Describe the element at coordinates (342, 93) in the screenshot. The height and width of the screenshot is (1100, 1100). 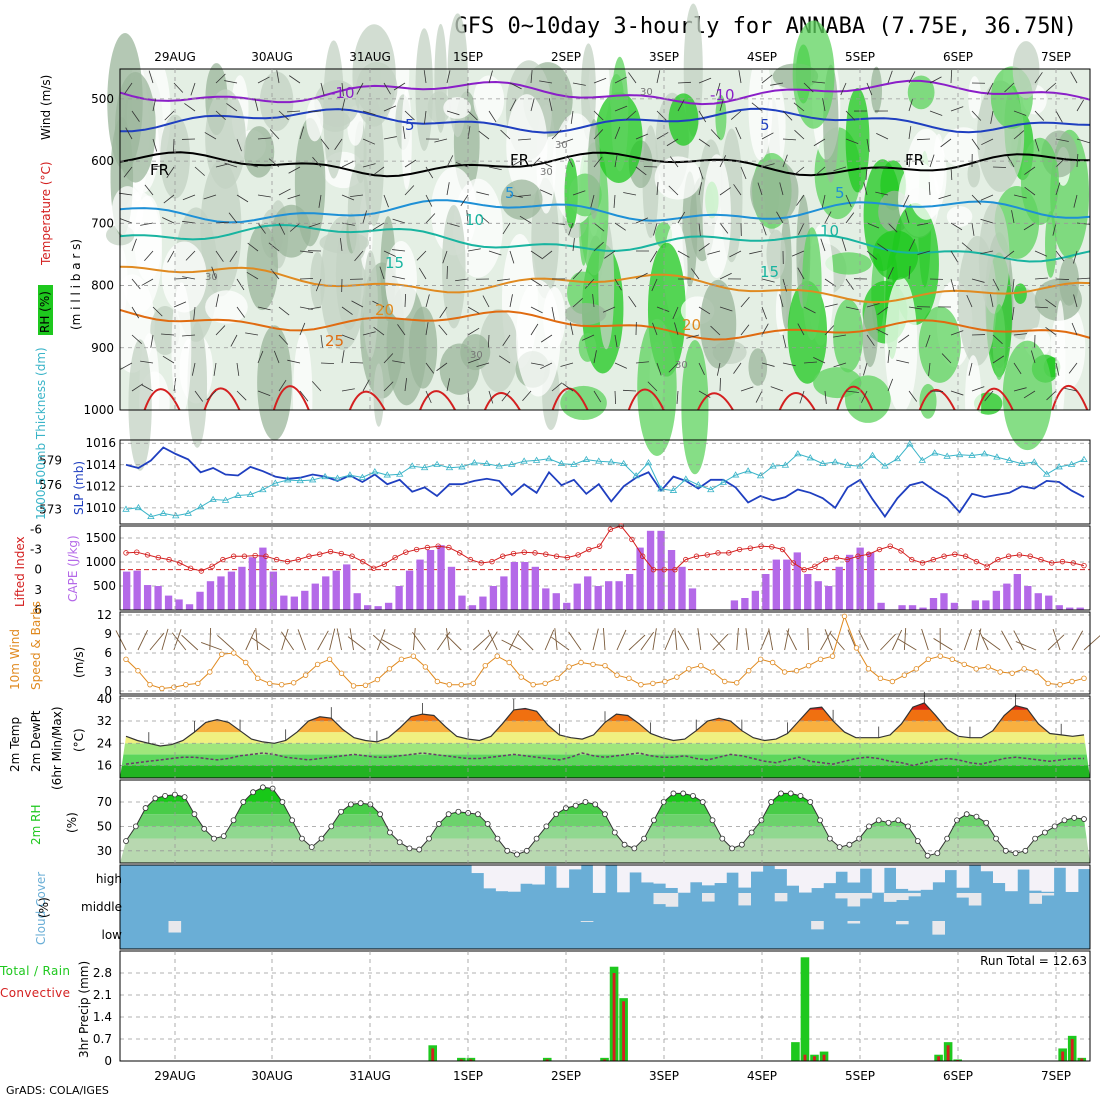
I see `contour-label: -10` at that location.